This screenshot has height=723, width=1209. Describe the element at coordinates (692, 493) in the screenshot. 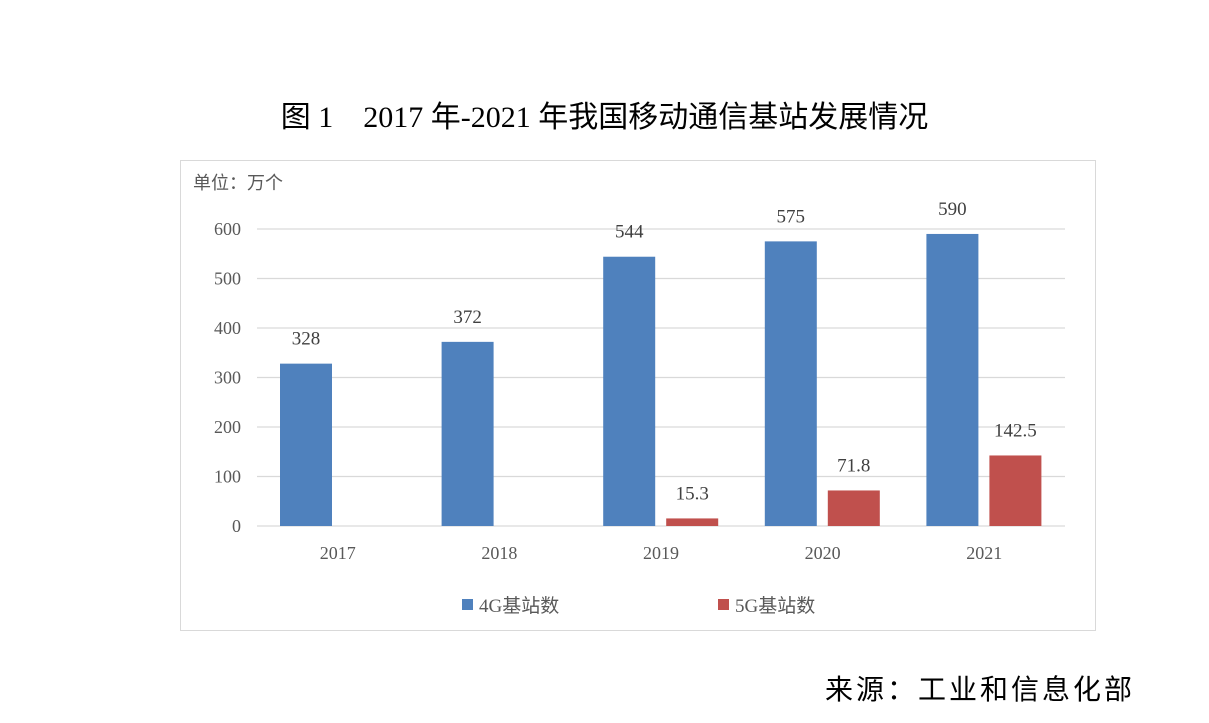

I see `data-label: 15.3` at that location.